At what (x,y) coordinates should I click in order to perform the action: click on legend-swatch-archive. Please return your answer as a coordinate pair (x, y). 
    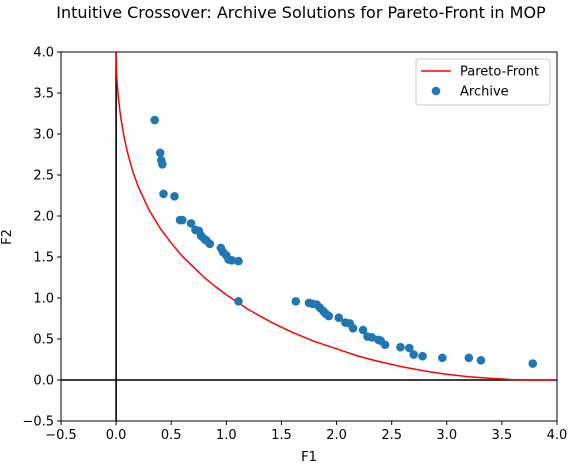
    Looking at the image, I should click on (436, 91).